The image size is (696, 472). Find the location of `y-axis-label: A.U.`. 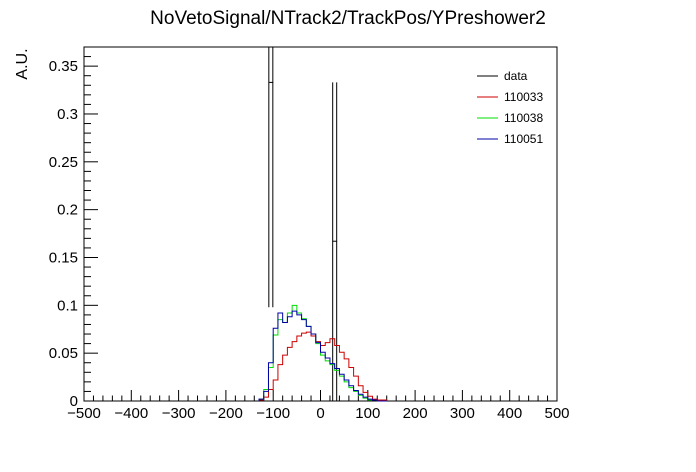

y-axis-label: A.U. is located at coordinates (22, 63).